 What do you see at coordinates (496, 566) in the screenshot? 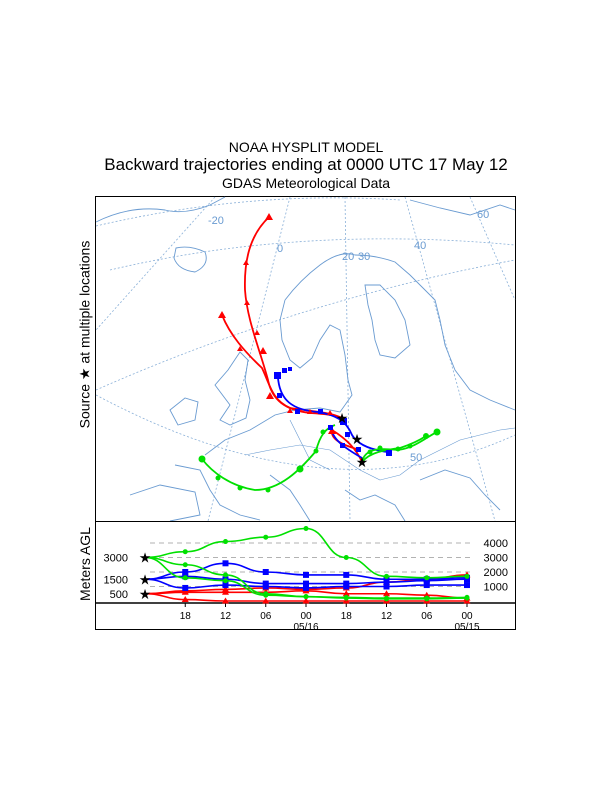
I see `height-ticks: 4000 3000 2000 1000` at bounding box center [496, 566].